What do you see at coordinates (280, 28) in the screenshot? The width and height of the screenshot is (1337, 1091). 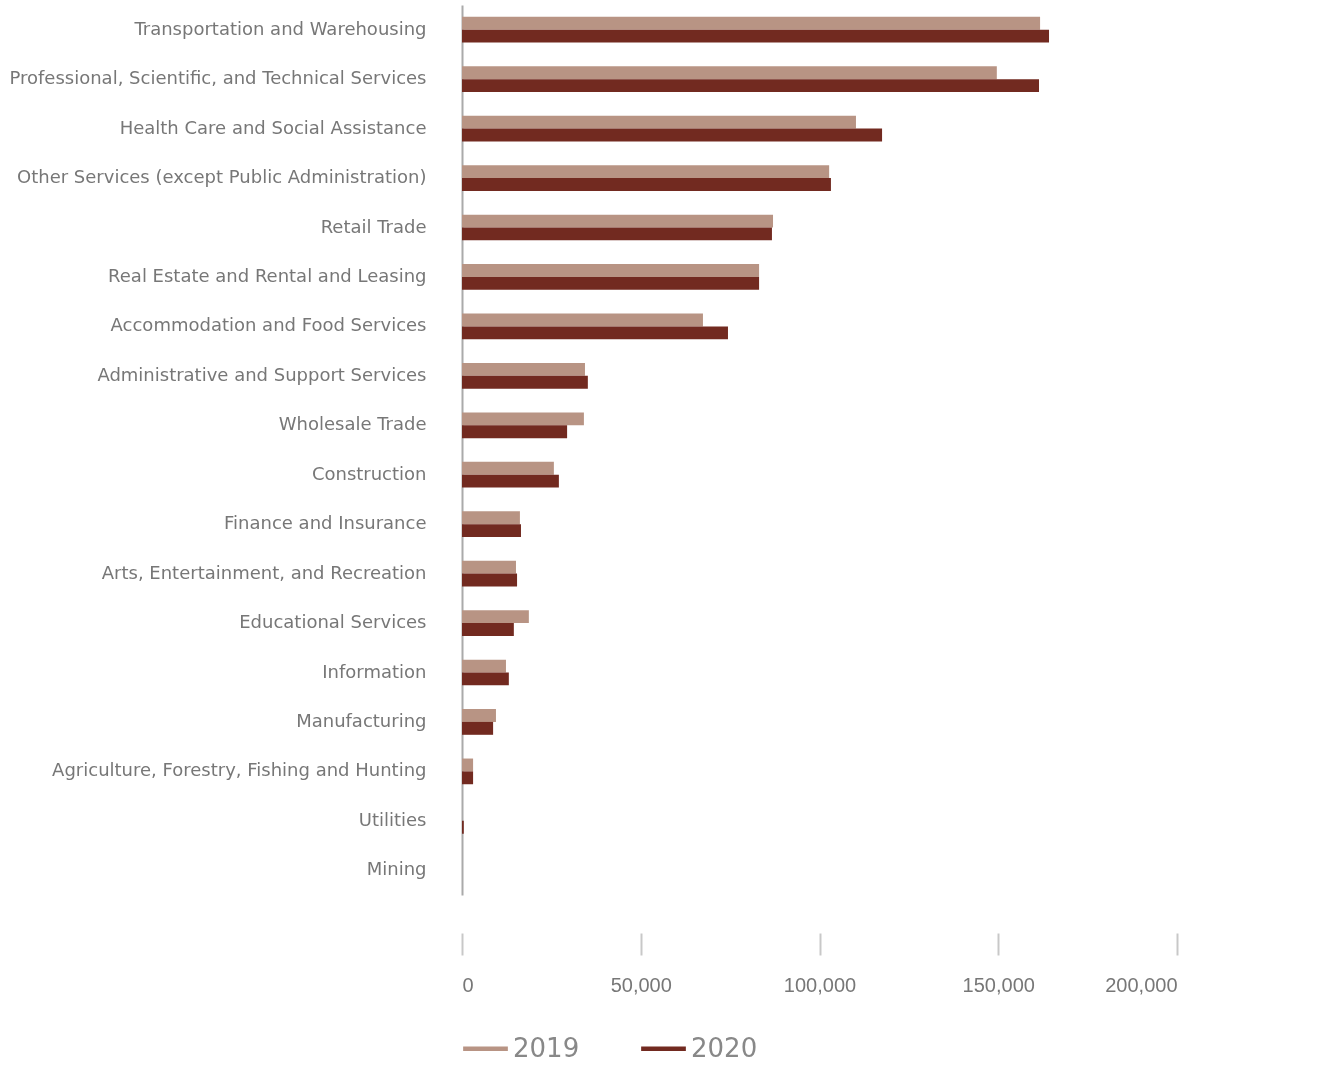 I see `y-tick-label: Transportation and Warehousing` at bounding box center [280, 28].